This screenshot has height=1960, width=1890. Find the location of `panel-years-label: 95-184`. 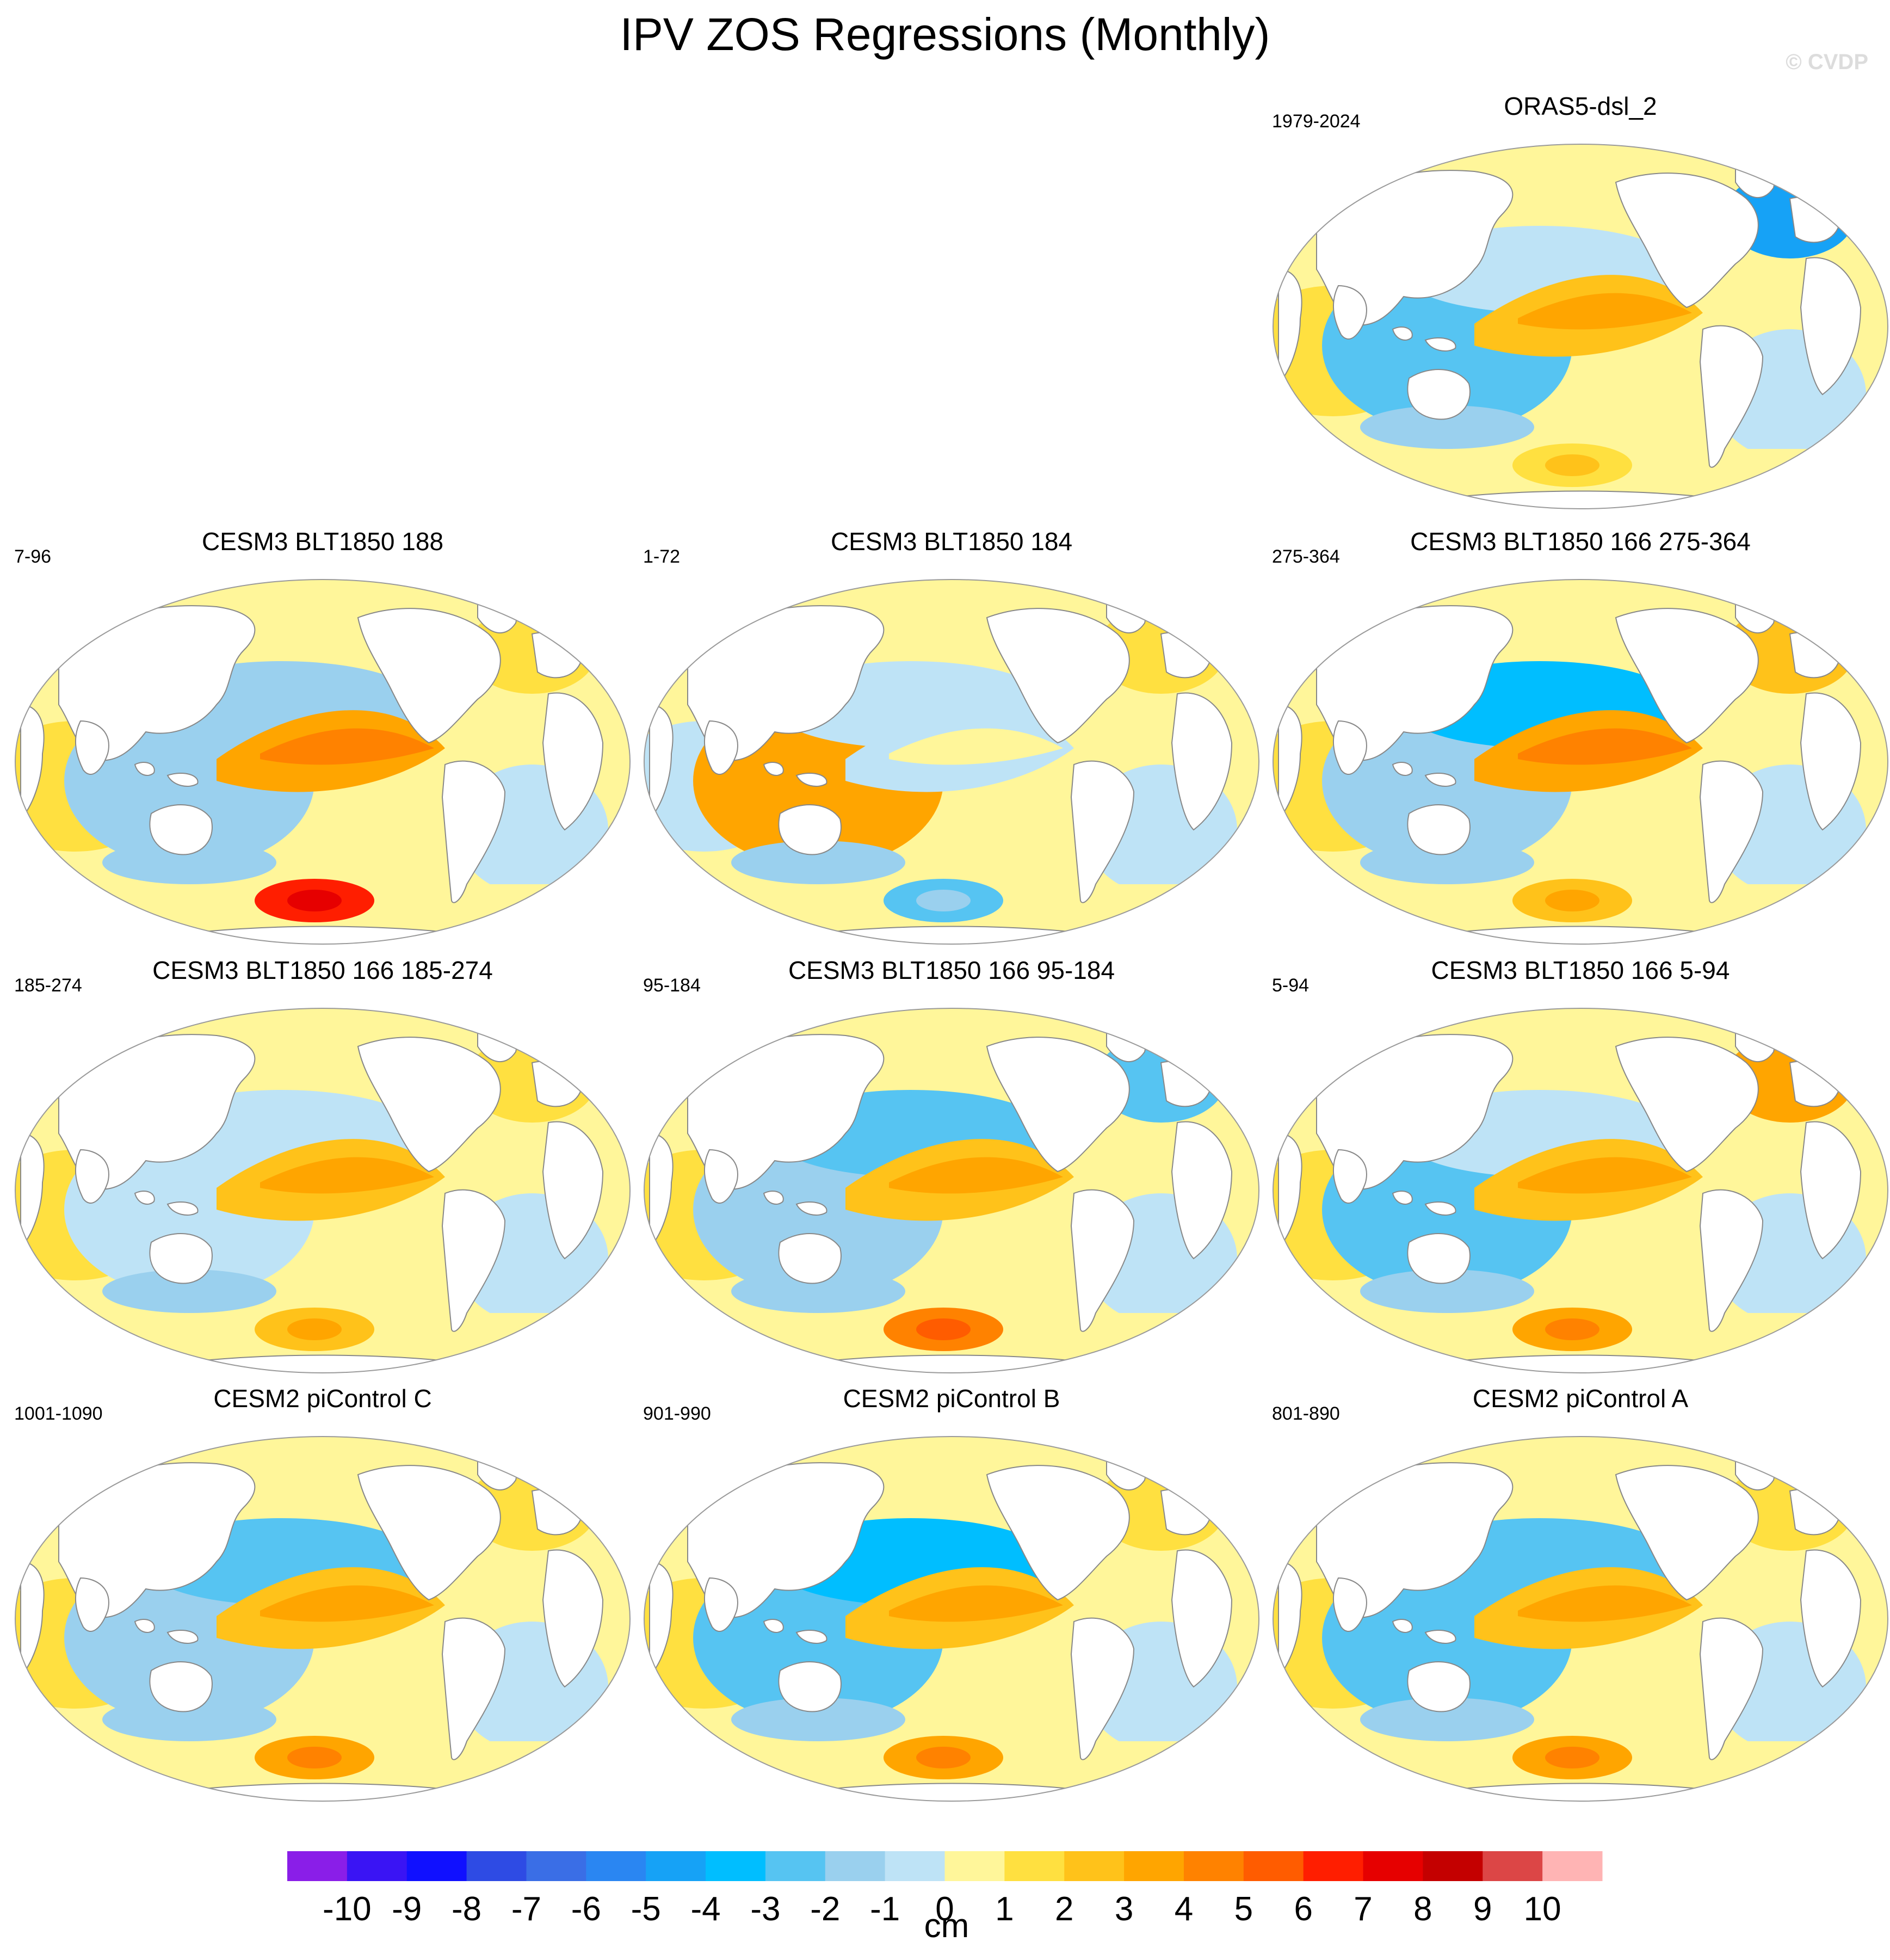

panel-years-label: 95-184 is located at coordinates (672, 985).